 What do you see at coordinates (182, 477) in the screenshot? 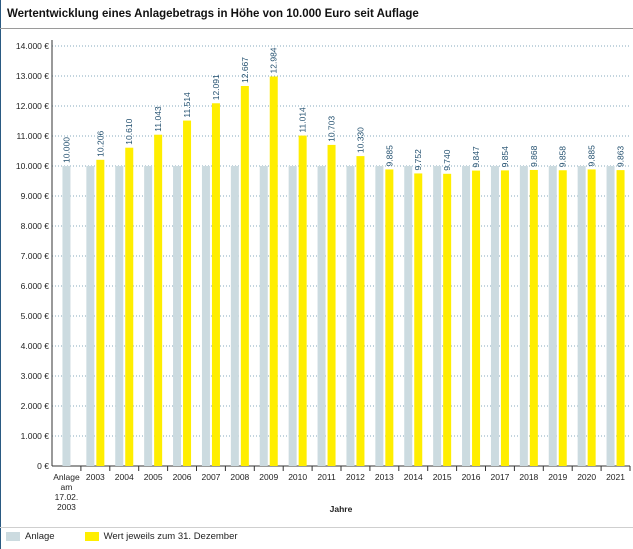
I see `x-tick-label: 2006` at bounding box center [182, 477].